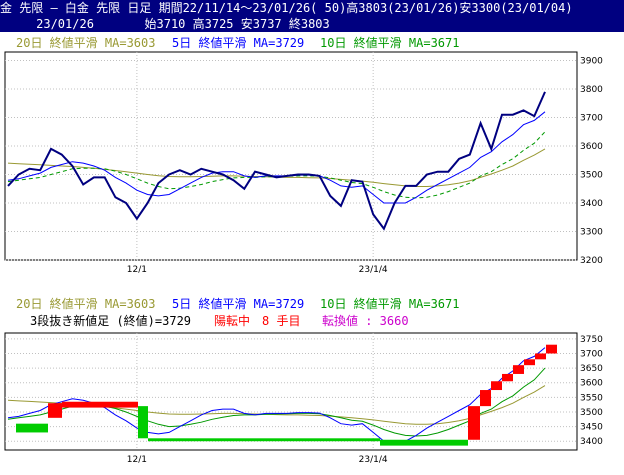 This screenshot has width=624, height=475. I want to click on bottom-x-tick: 23/1/4, so click(373, 460).